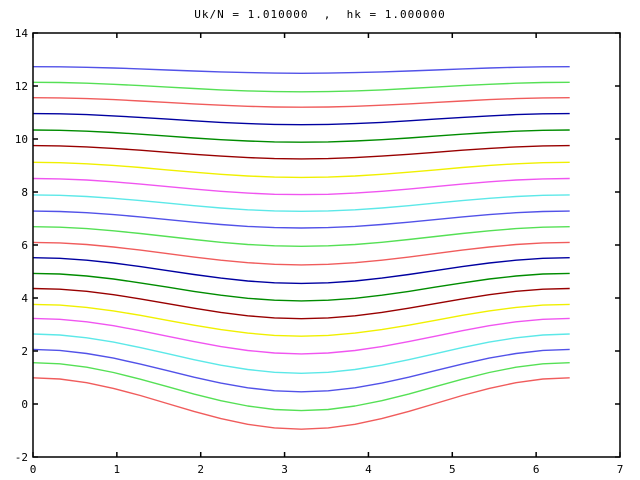 The width and height of the screenshot is (640, 480). What do you see at coordinates (320, 14) in the screenshot?
I see `chart-title: Uk/N = 1.010000 , hk = 1.000000` at bounding box center [320, 14].